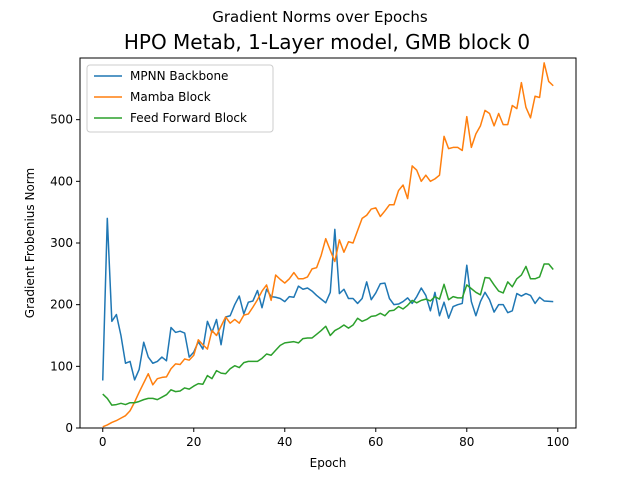 This screenshot has height=480, width=640. I want to click on y-tick-label: 0, so click(69, 428).